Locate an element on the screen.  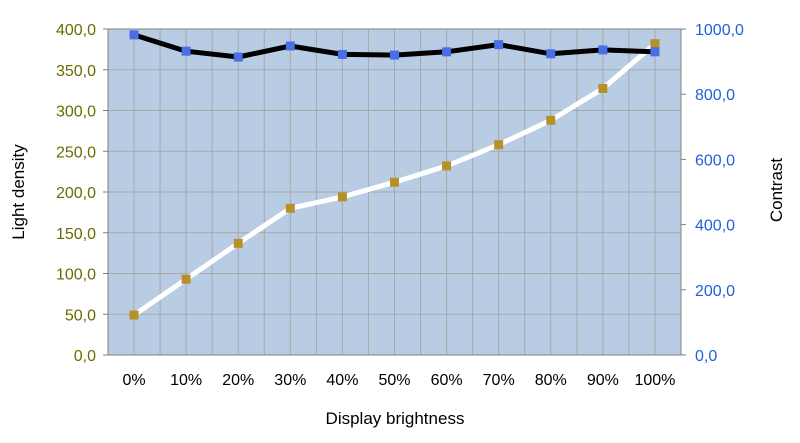
left-tick-label: 0,0 is located at coordinates (85, 356).